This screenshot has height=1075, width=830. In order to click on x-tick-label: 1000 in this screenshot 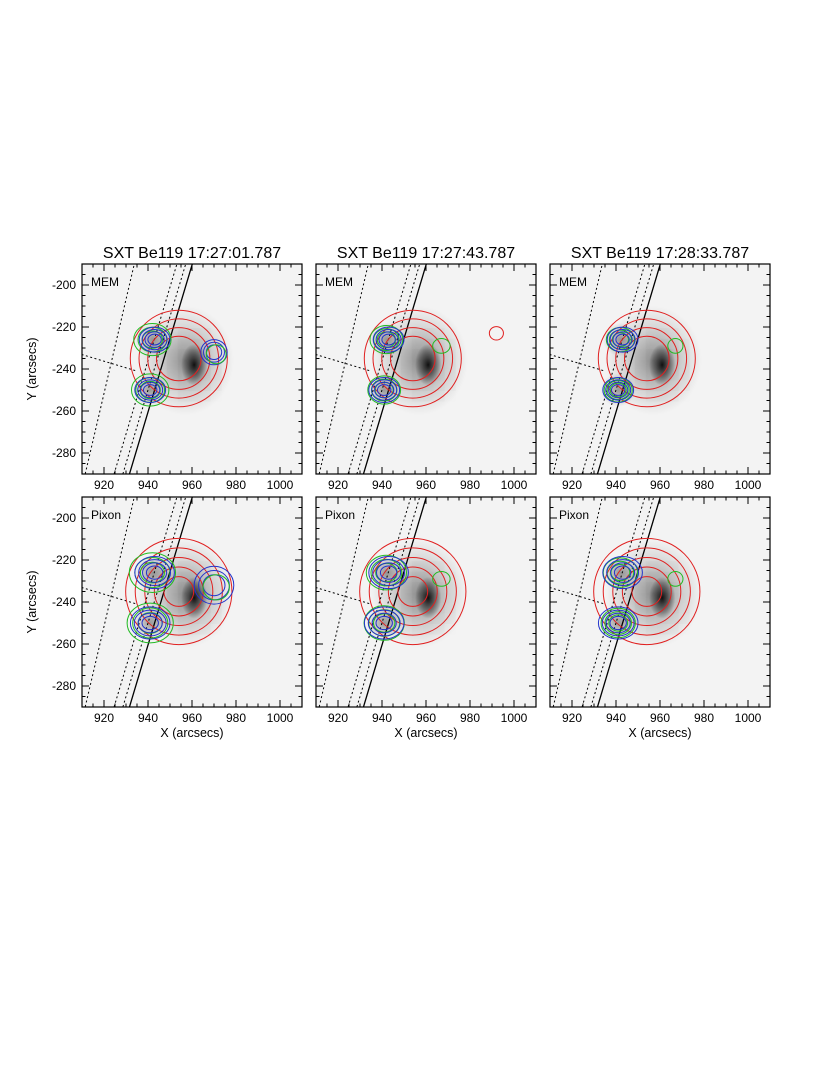, I will do `click(280, 485)`.